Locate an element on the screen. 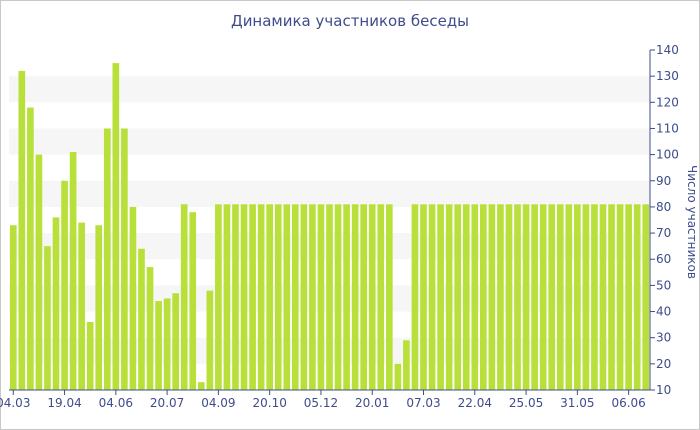 The height and width of the screenshot is (430, 700). x-tick-label: 04.03 is located at coordinates (15, 403).